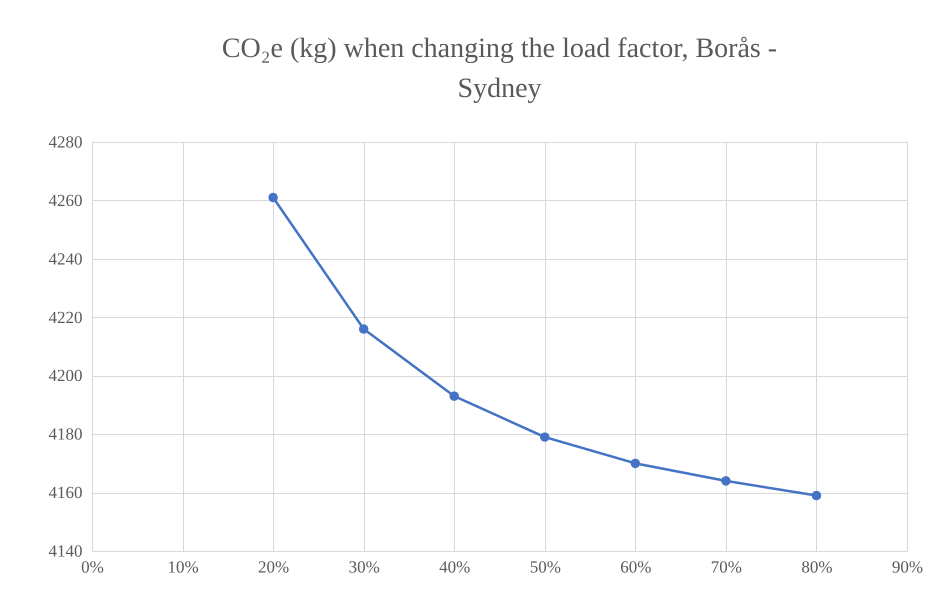  Describe the element at coordinates (65, 376) in the screenshot. I see `y-tick-label: 4200` at that location.